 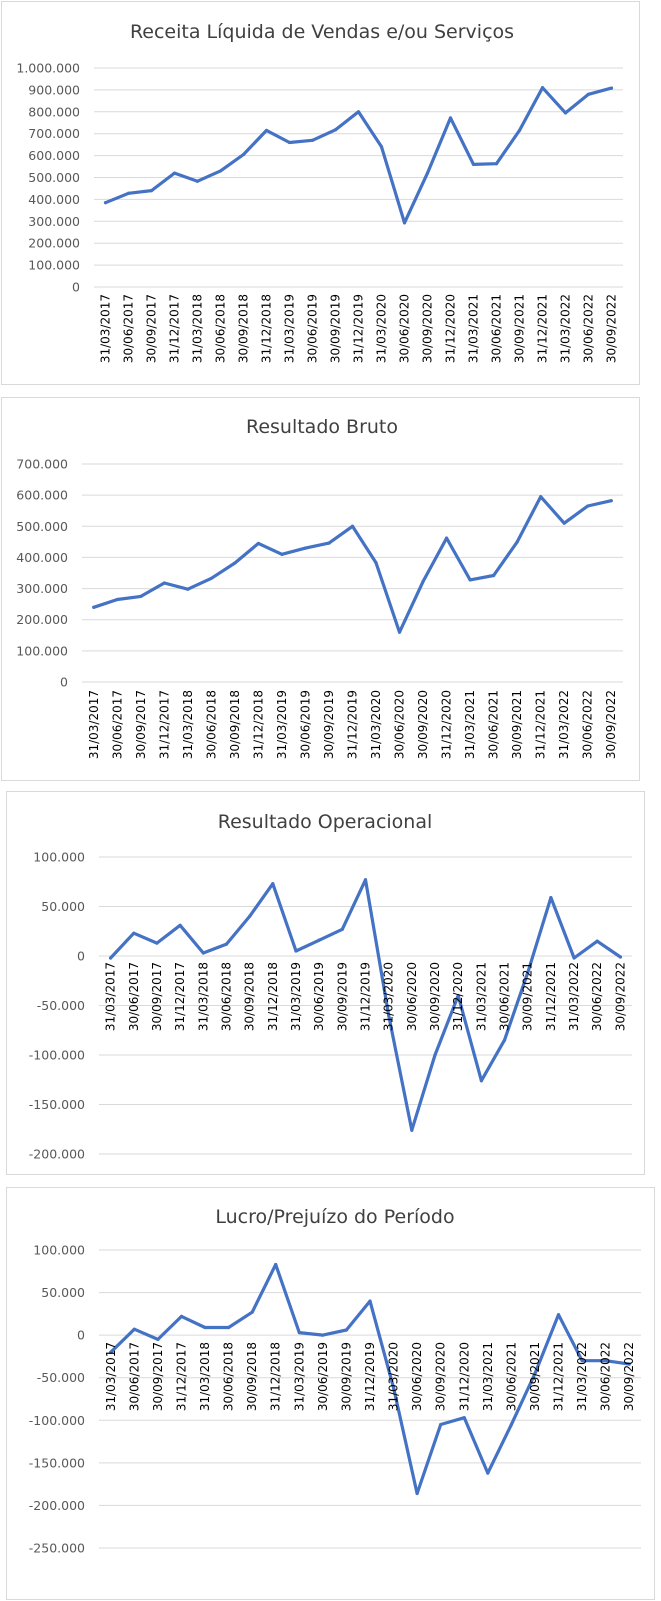 I want to click on y-tick-label: 900.000, so click(x=54, y=89).